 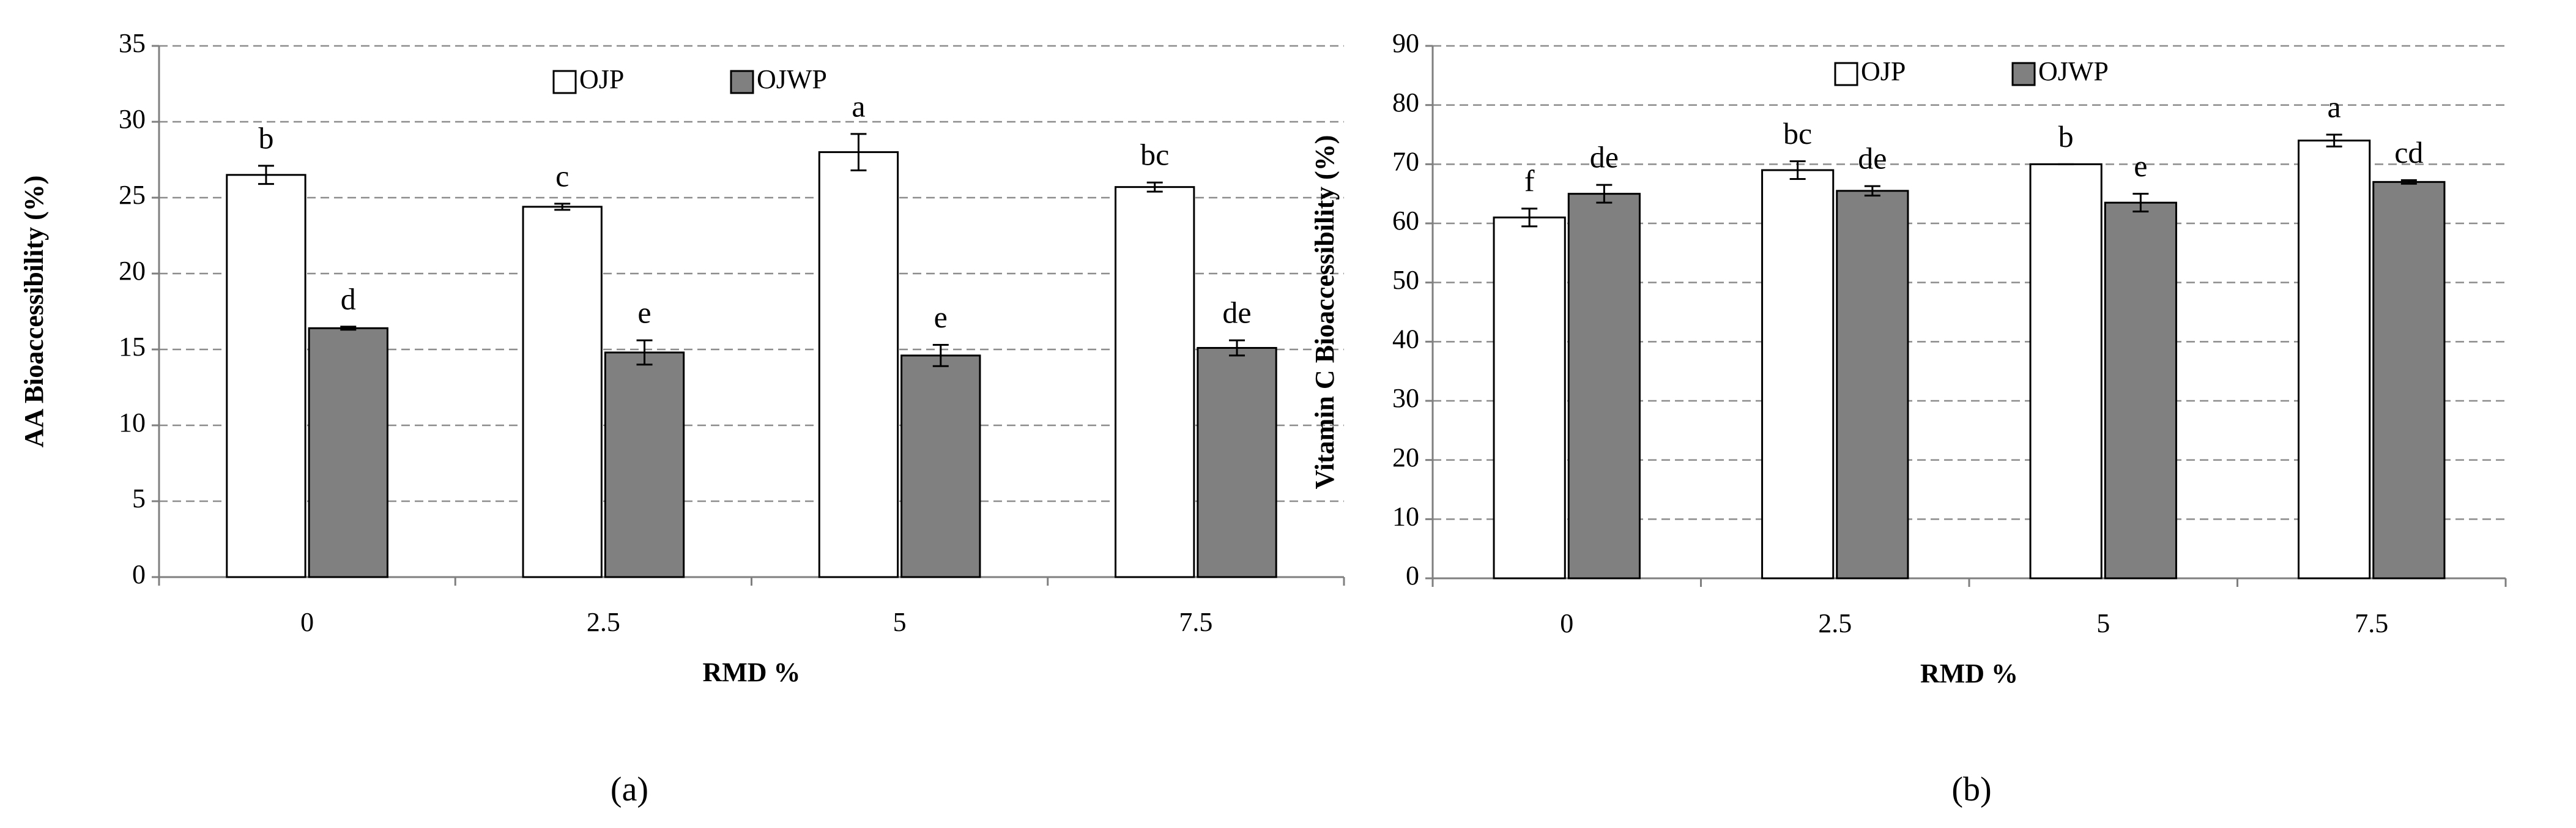 I want to click on panel-label: (b), so click(x=1971, y=789).